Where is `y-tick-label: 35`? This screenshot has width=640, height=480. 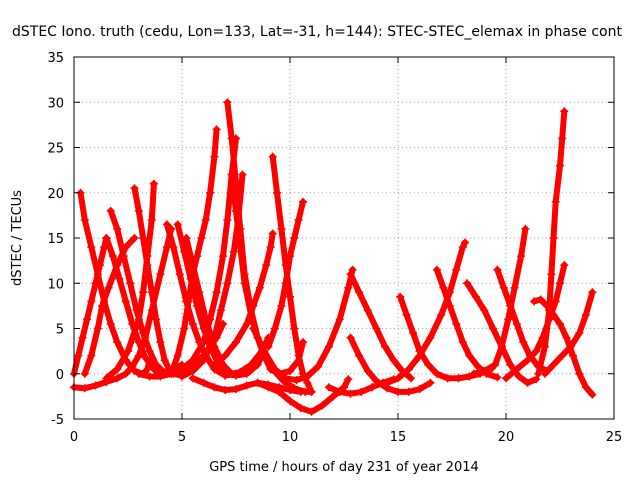
y-tick-label: 35 is located at coordinates (55, 58).